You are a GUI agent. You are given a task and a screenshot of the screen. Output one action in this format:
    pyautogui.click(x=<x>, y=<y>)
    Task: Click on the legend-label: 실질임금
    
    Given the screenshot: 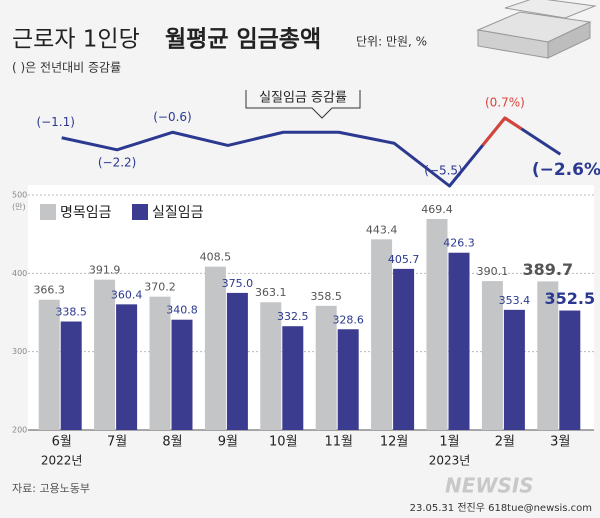 What is the action you would take?
    pyautogui.click(x=178, y=213)
    